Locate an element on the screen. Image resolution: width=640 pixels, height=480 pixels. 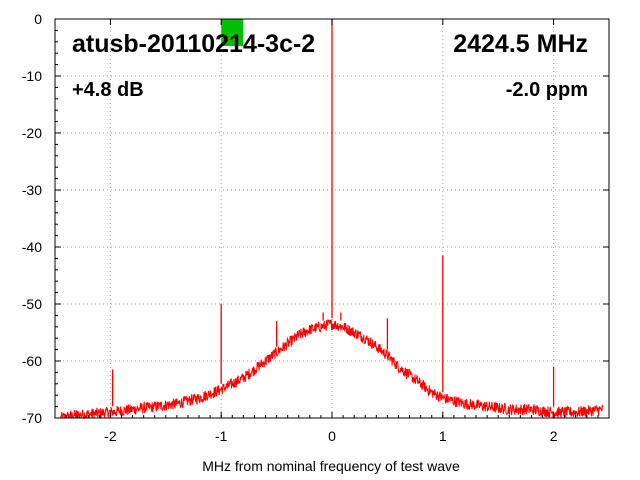
gain-annotation: +4.8 dB is located at coordinates (108, 90).